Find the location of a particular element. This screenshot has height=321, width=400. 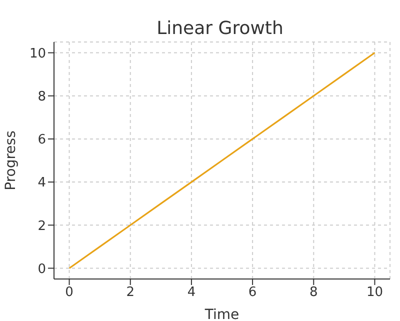

x-tick-label: 0 is located at coordinates (69, 292).